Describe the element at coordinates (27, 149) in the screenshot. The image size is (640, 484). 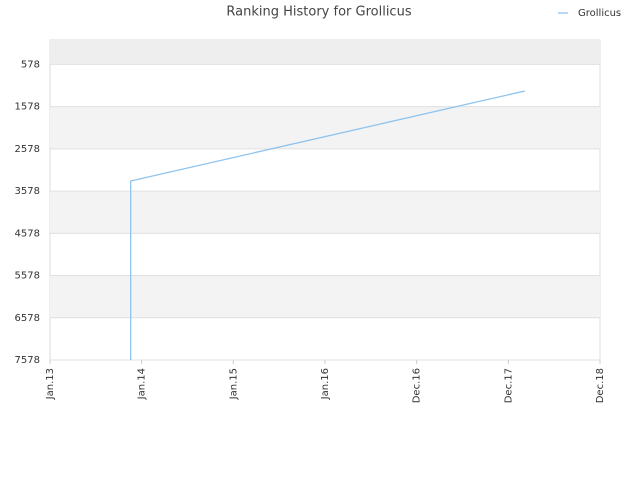
I see `y-tick-label: 2578` at that location.